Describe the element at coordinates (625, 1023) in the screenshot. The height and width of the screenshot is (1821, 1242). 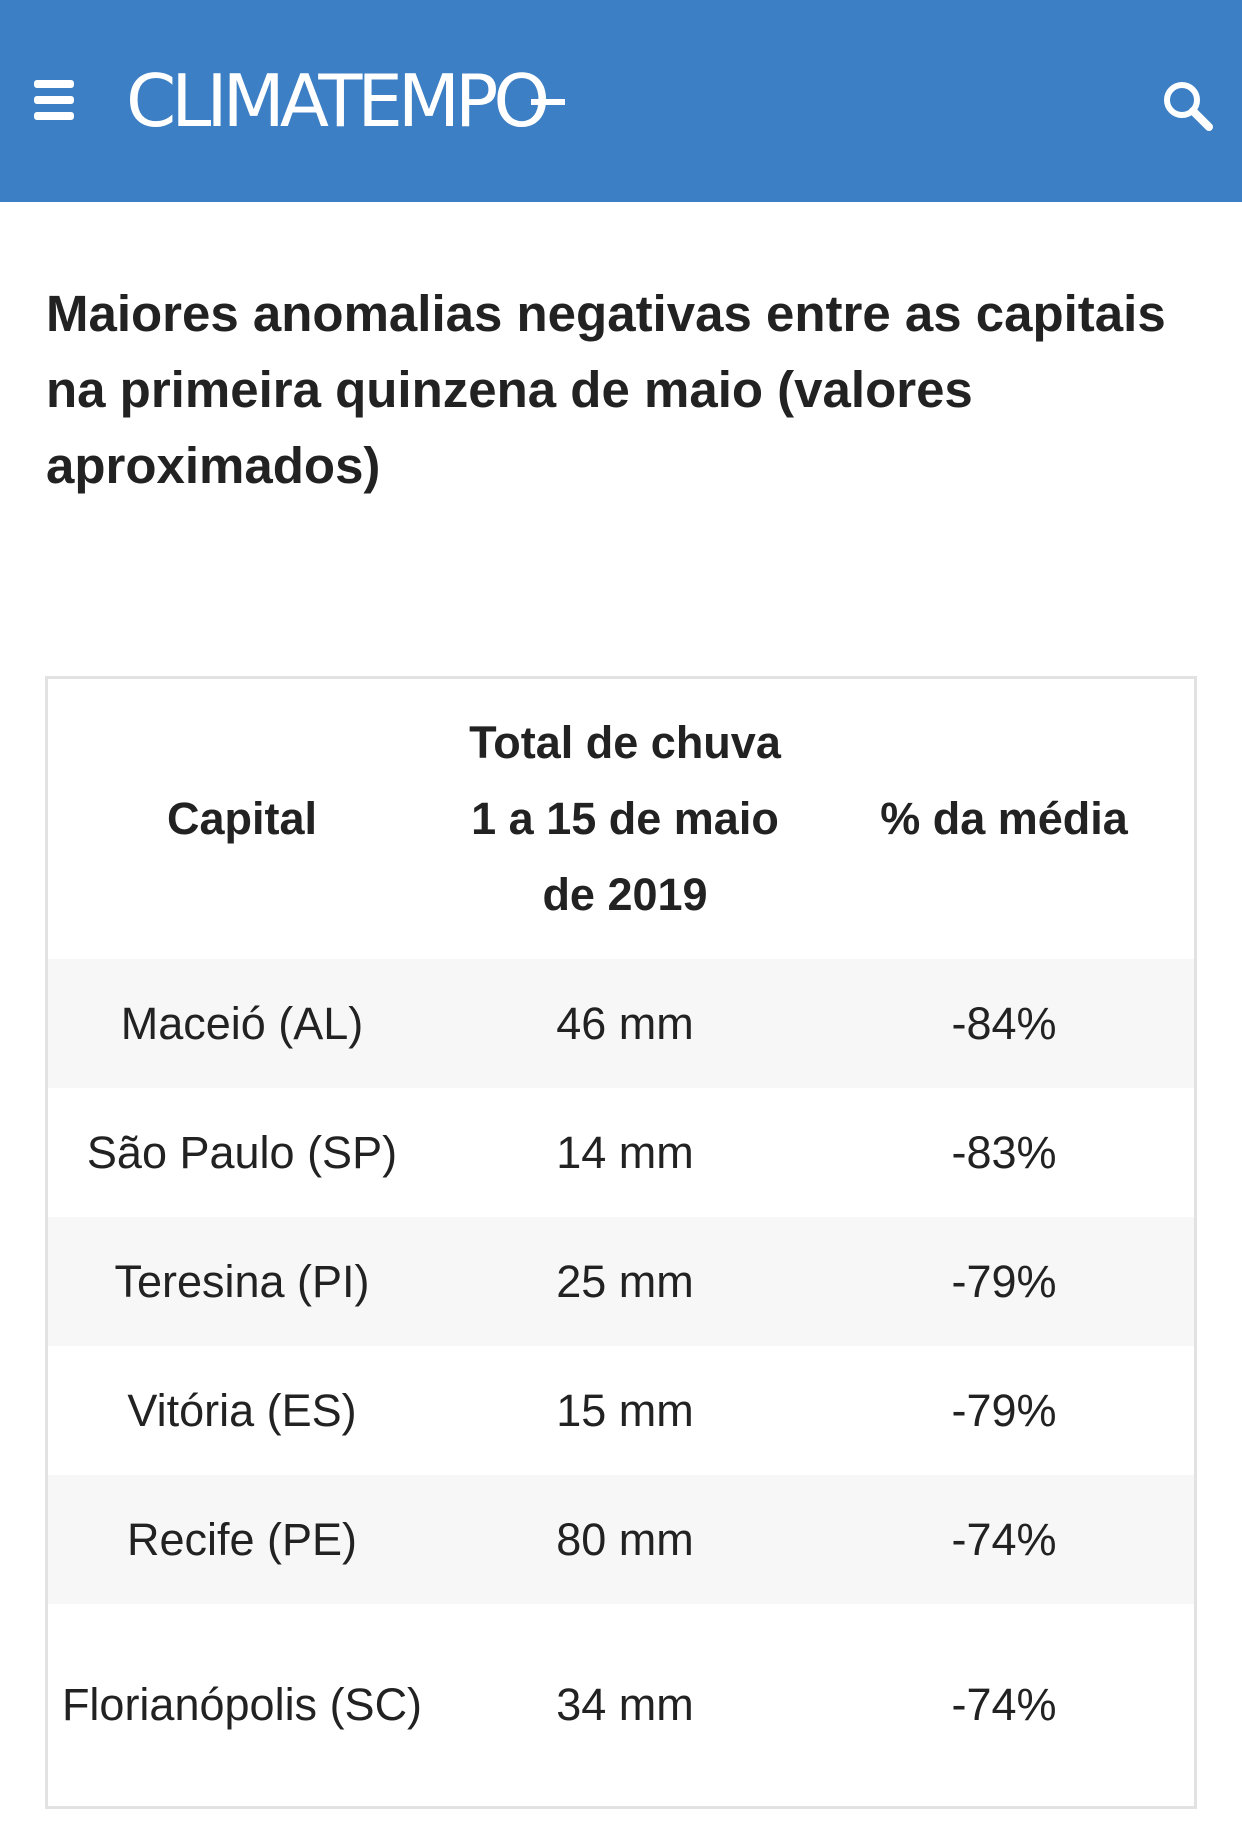
I see `cell-total: 46 mm` at that location.